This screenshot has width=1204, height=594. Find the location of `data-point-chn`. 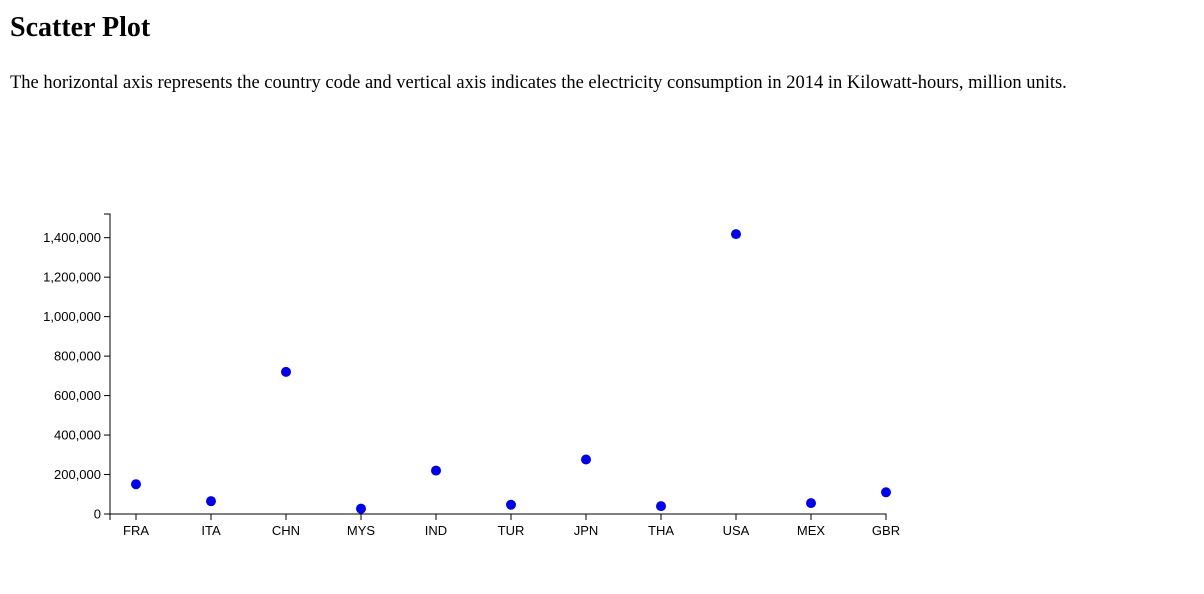

data-point-chn is located at coordinates (286, 371).